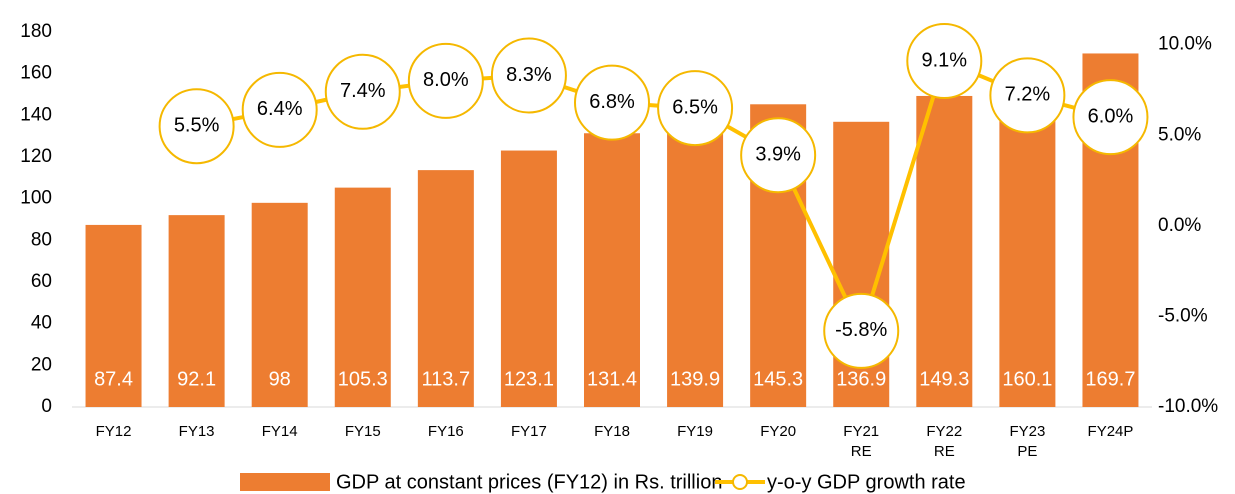  I want to click on x-tick-label: FY24P, so click(1111, 431).